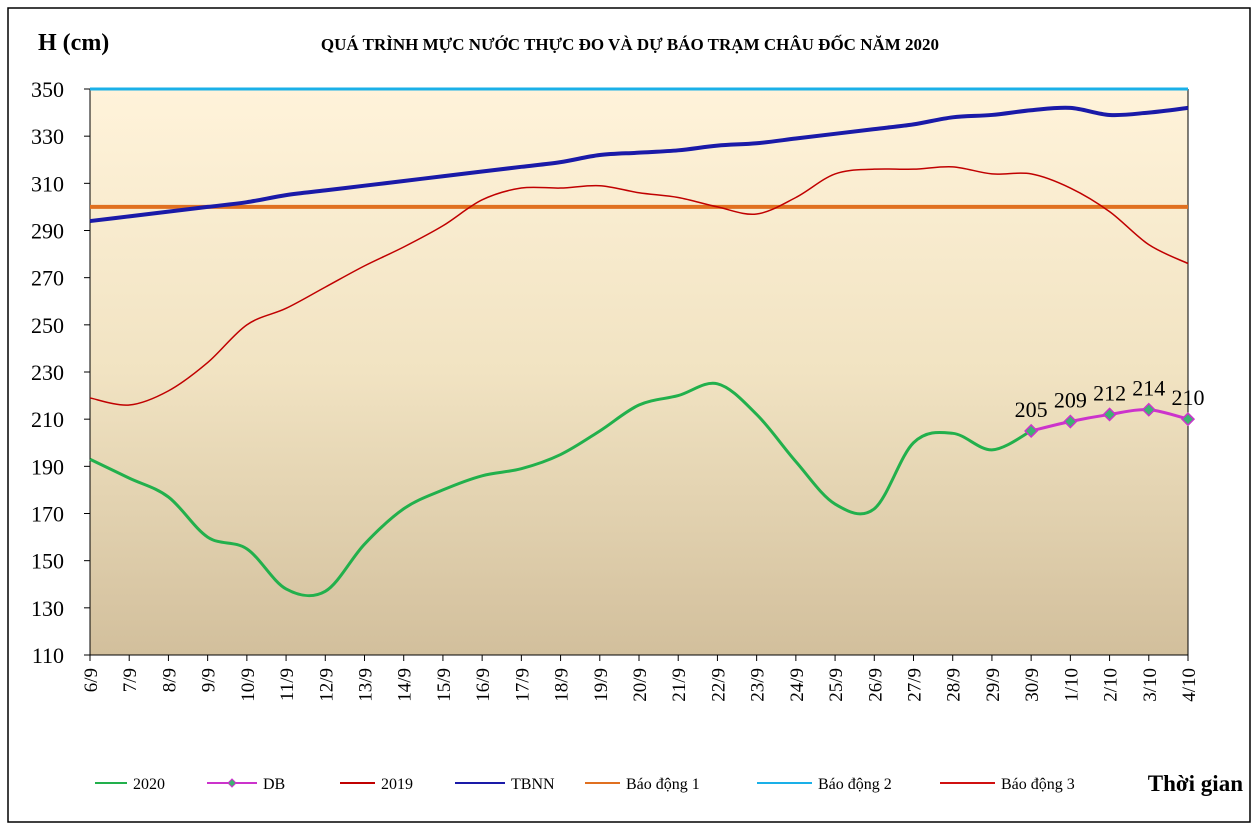 Image resolution: width=1258 pixels, height=829 pixels. I want to click on y-tick-label: 110, so click(48, 655).